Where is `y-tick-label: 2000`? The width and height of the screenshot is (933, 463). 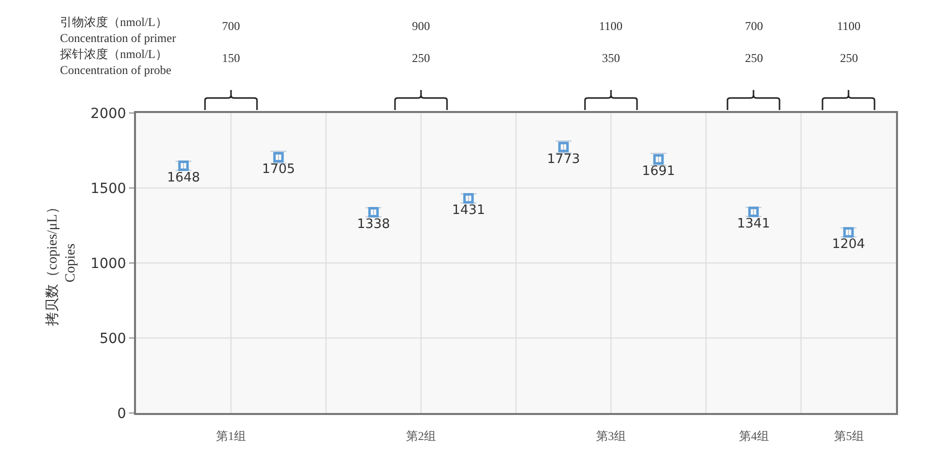 y-tick-label: 2000 is located at coordinates (108, 114).